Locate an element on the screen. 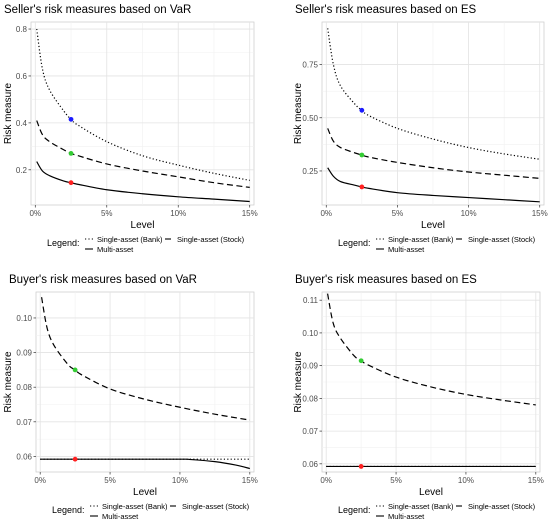 Image resolution: width=550 pixels, height=532 pixels. chart-title: Buyer's risk measures based on VaR is located at coordinates (103, 280).